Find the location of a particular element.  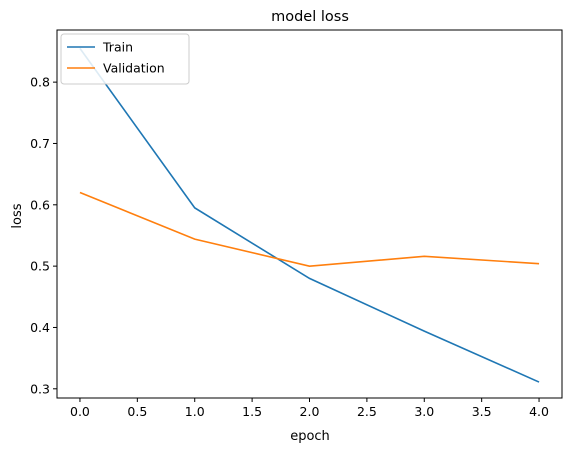

y-axis-label: loss is located at coordinates (17, 215).